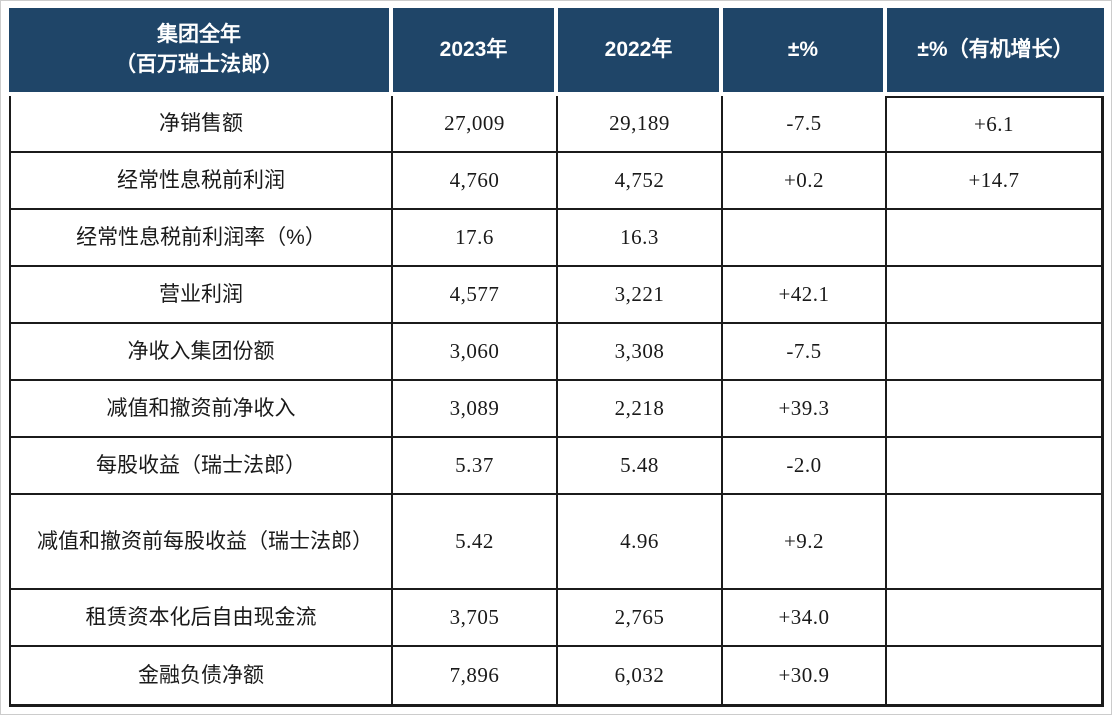  I want to click on value-2022-cell: 3,308, so click(640, 352).